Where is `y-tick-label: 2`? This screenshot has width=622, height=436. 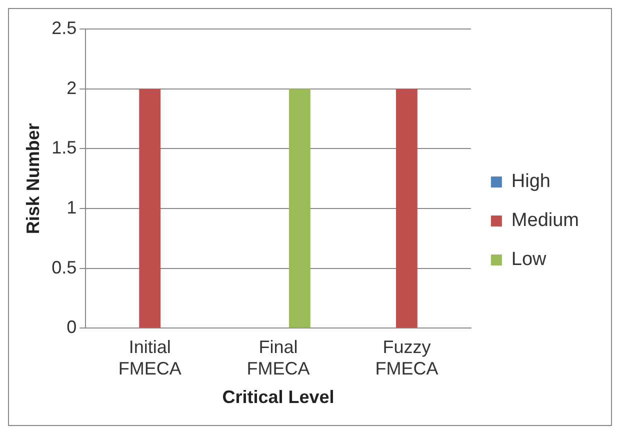 y-tick-label: 2 is located at coordinates (71, 88).